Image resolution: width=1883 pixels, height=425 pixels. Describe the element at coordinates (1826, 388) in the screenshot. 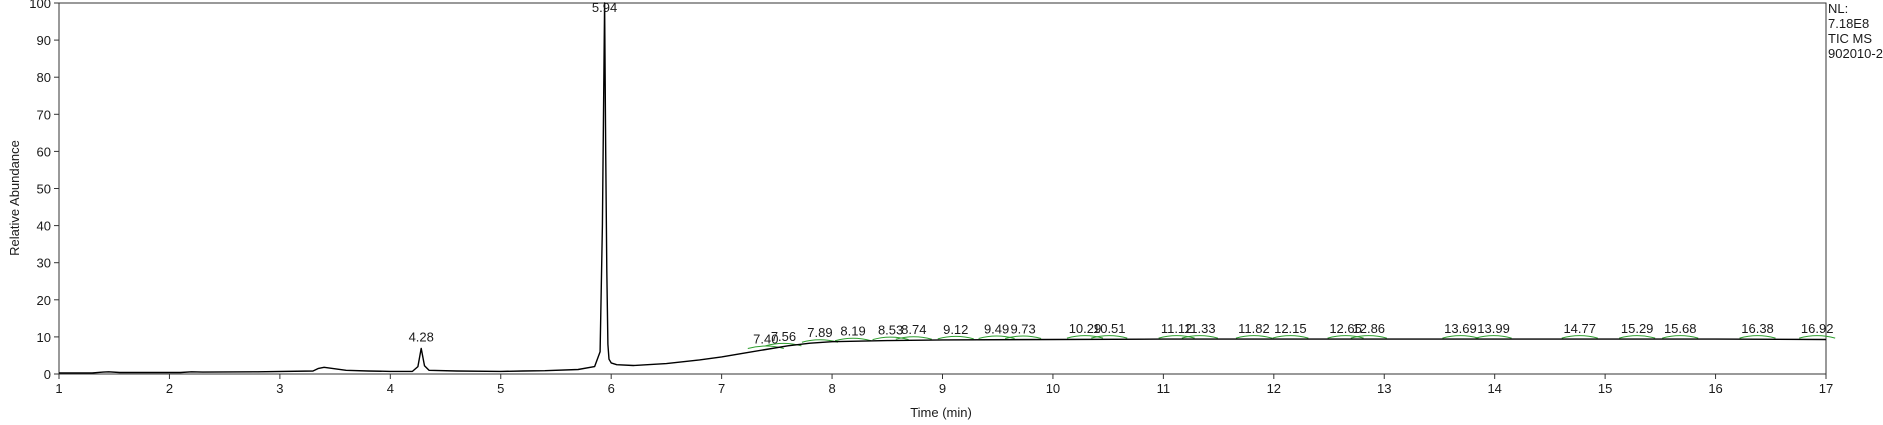

I see `x-tick-label: 17` at that location.